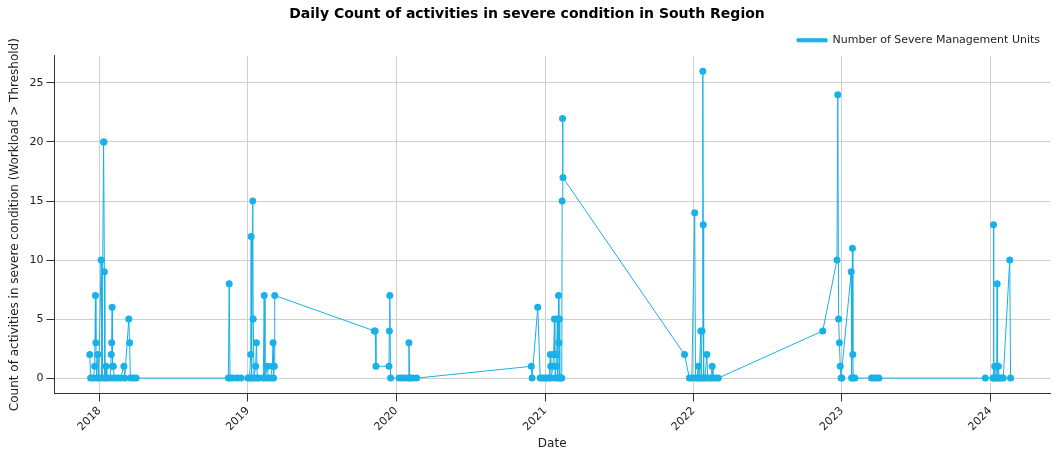 The width and height of the screenshot is (1058, 451). Describe the element at coordinates (36, 259) in the screenshot. I see `y-tick-label: 10` at that location.